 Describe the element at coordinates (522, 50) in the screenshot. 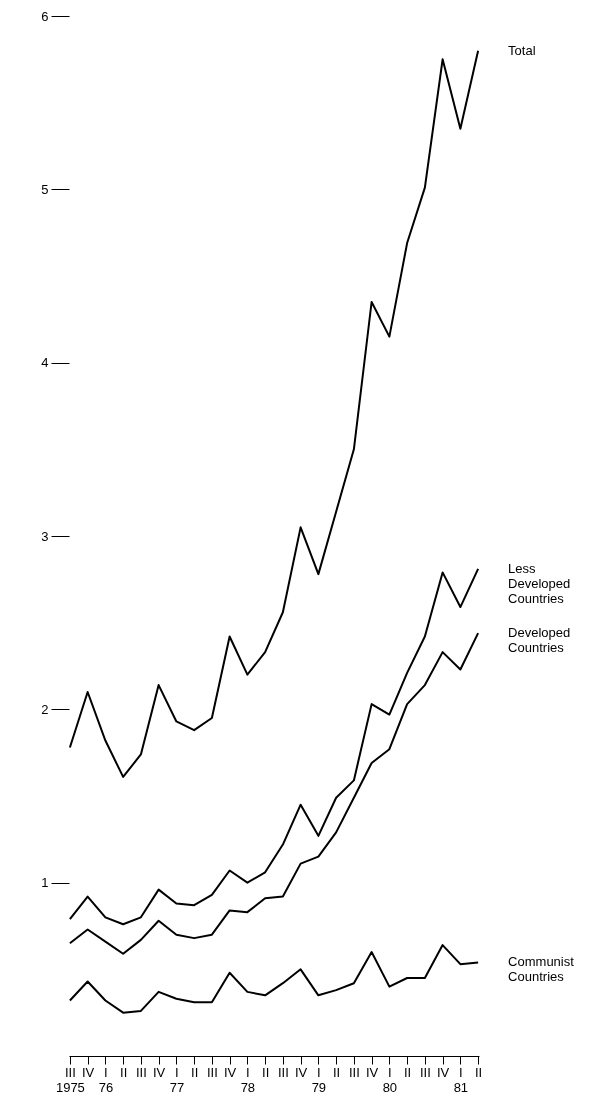

I see `text: Total` at that location.